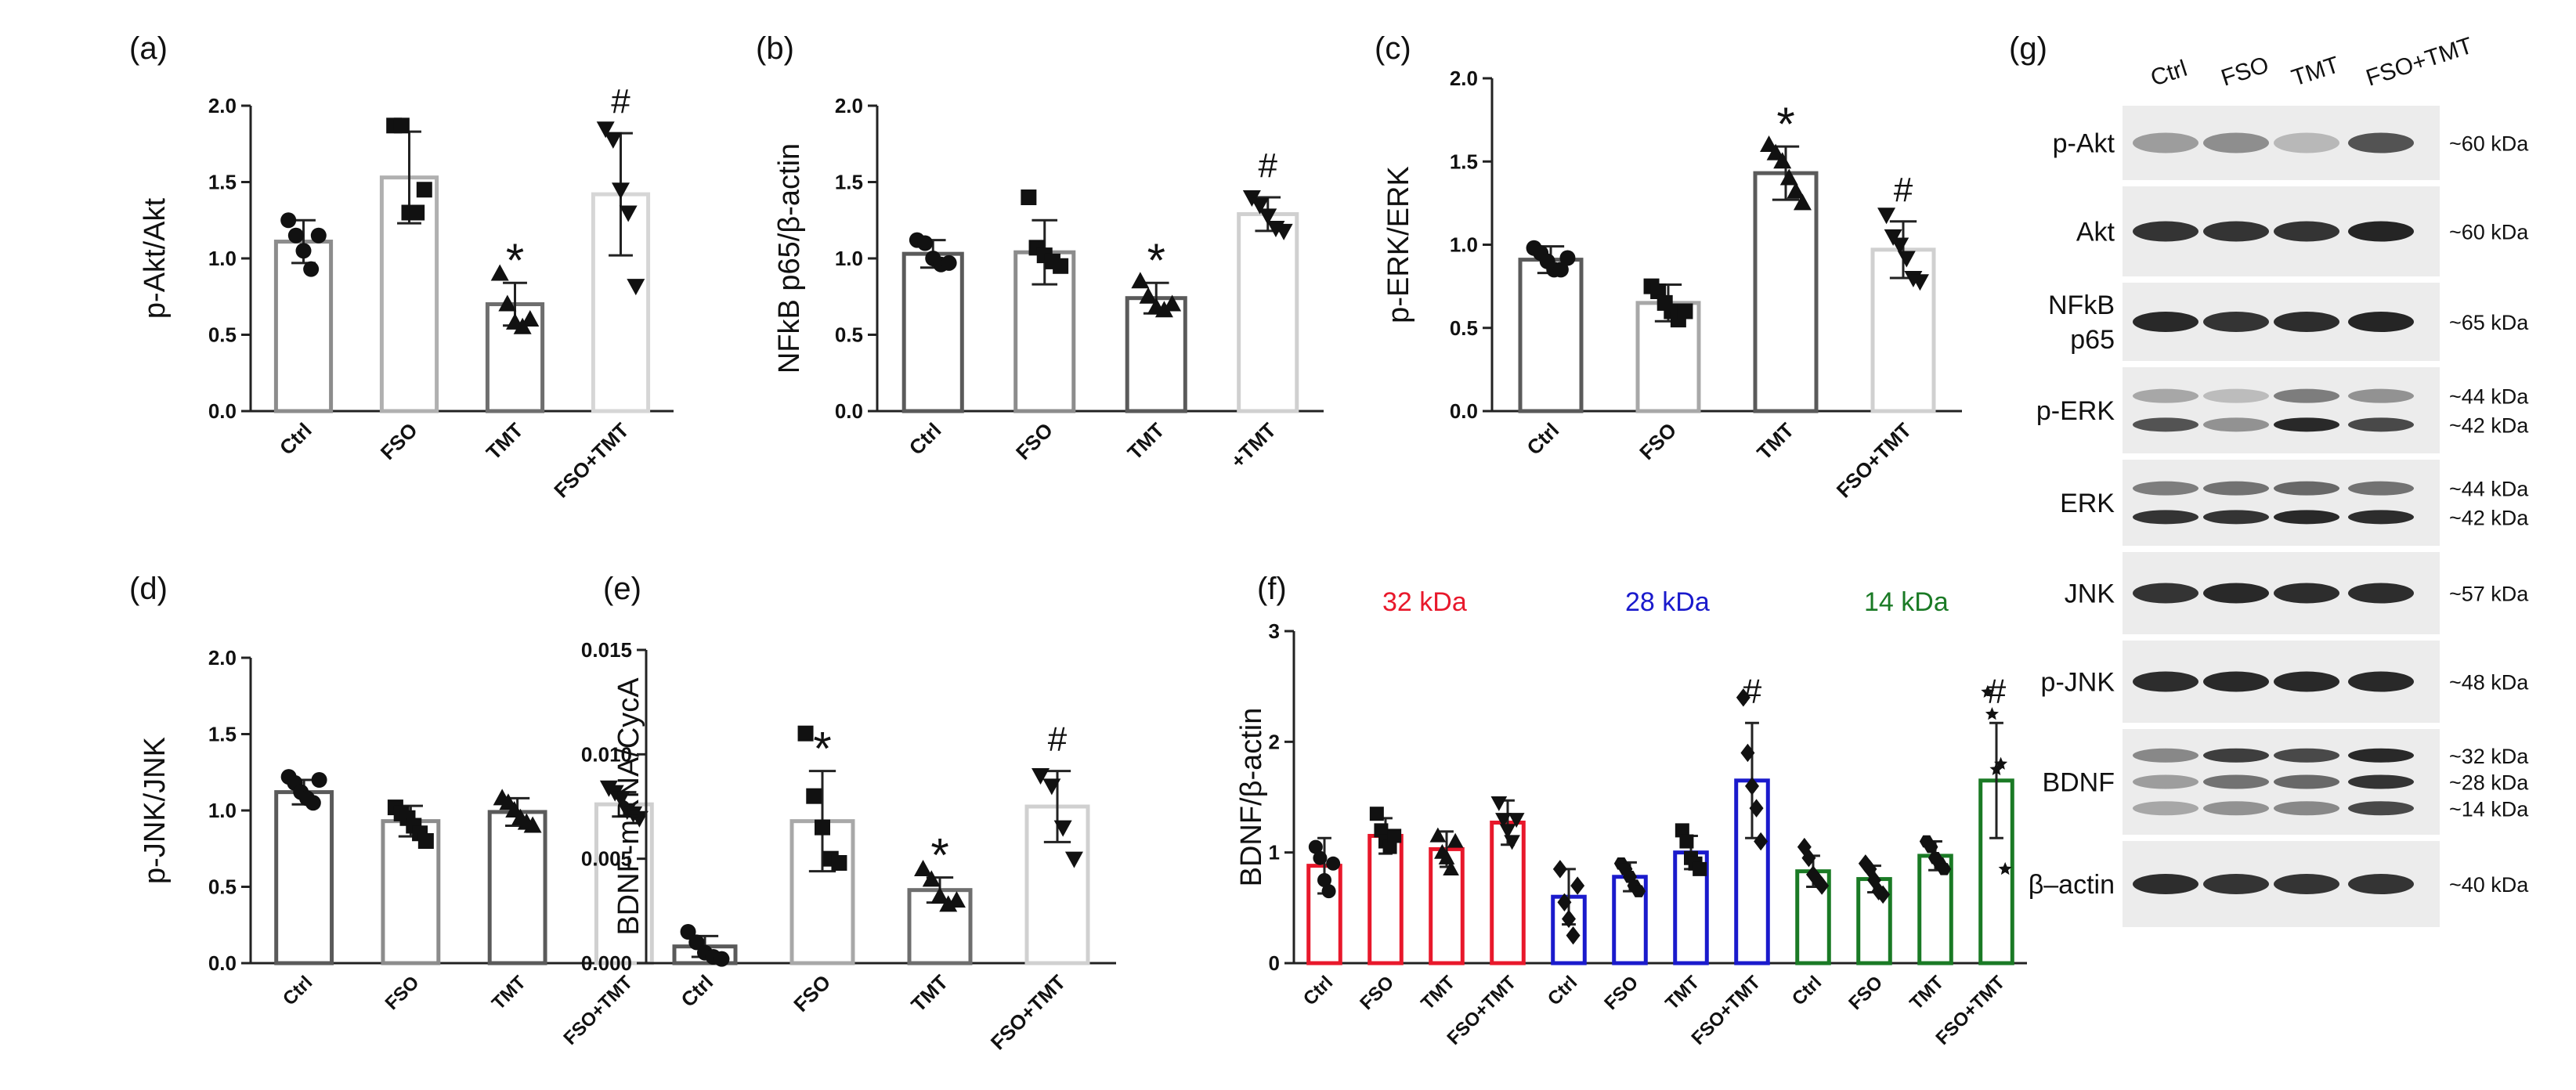 This screenshot has width=2576, height=1090. Describe the element at coordinates (2072, 885) in the screenshot. I see `blot-row-label: β–actin` at that location.